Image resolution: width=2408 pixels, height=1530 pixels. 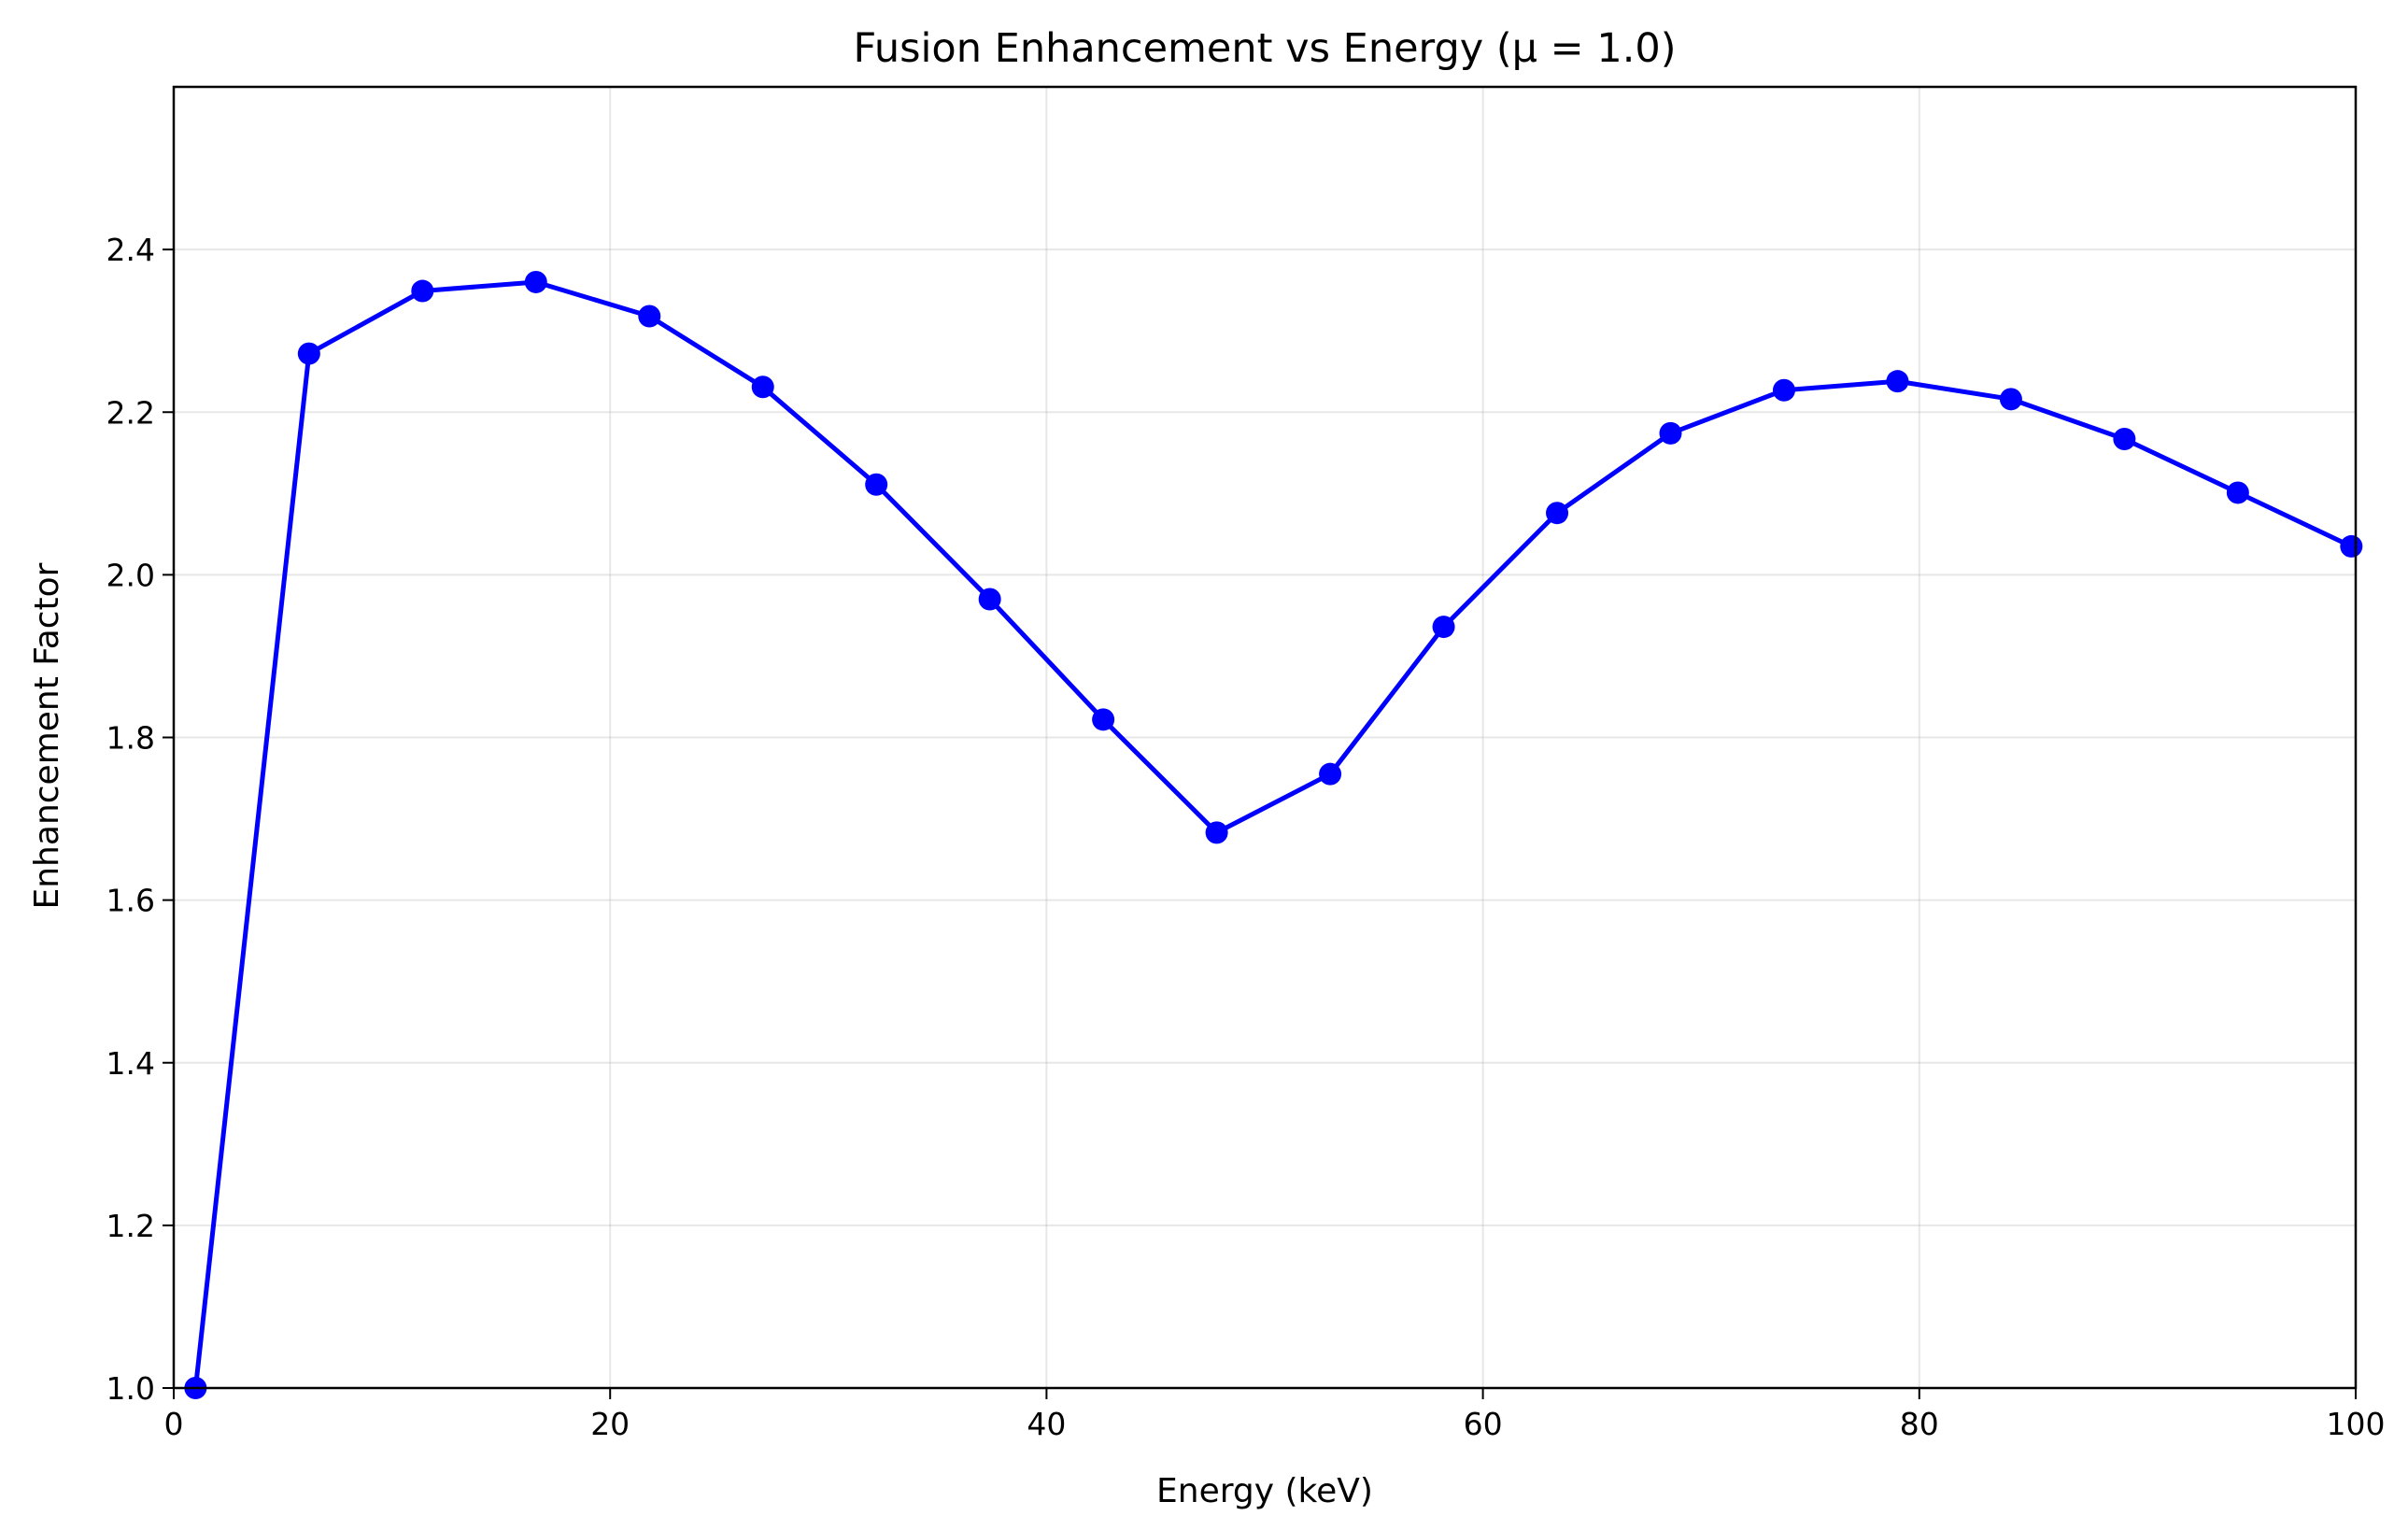 I want to click on x-tick-label: 0, so click(x=174, y=1424).